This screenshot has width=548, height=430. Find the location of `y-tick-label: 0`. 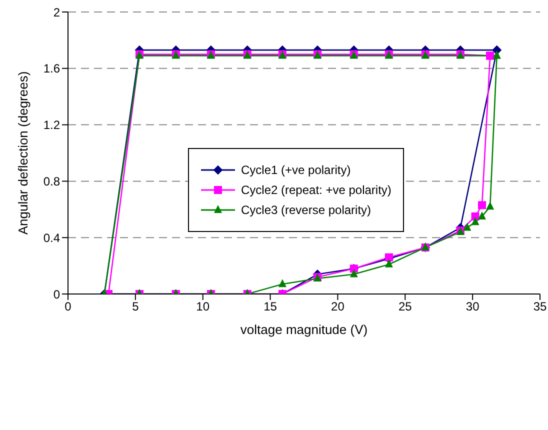

y-tick-label: 0 is located at coordinates (56, 294).